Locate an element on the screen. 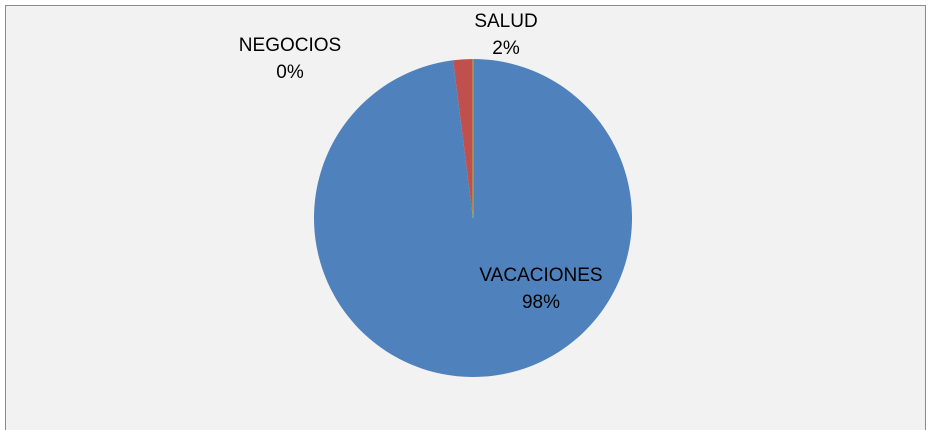  pie-slice is located at coordinates (463, 138).